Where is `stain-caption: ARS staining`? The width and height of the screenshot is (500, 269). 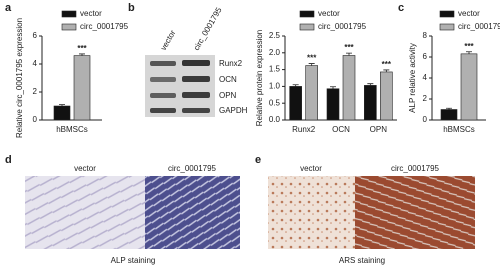
stain-caption: ARS staining is located at coordinates (362, 260).